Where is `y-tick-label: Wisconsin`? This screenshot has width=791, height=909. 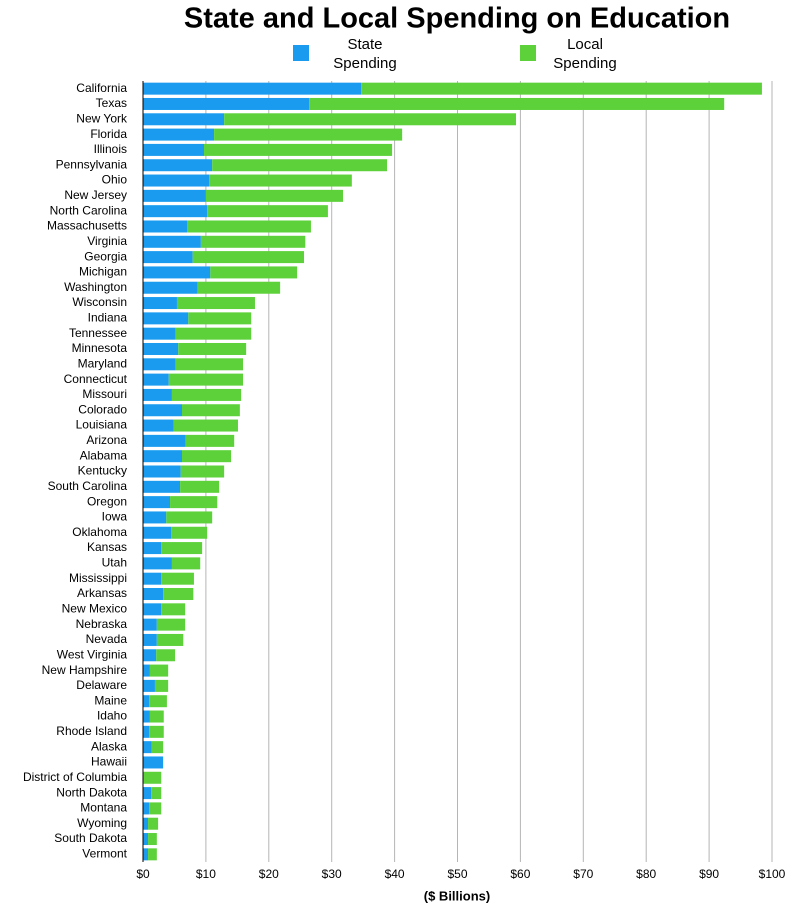
y-tick-label: Wisconsin is located at coordinates (99, 302).